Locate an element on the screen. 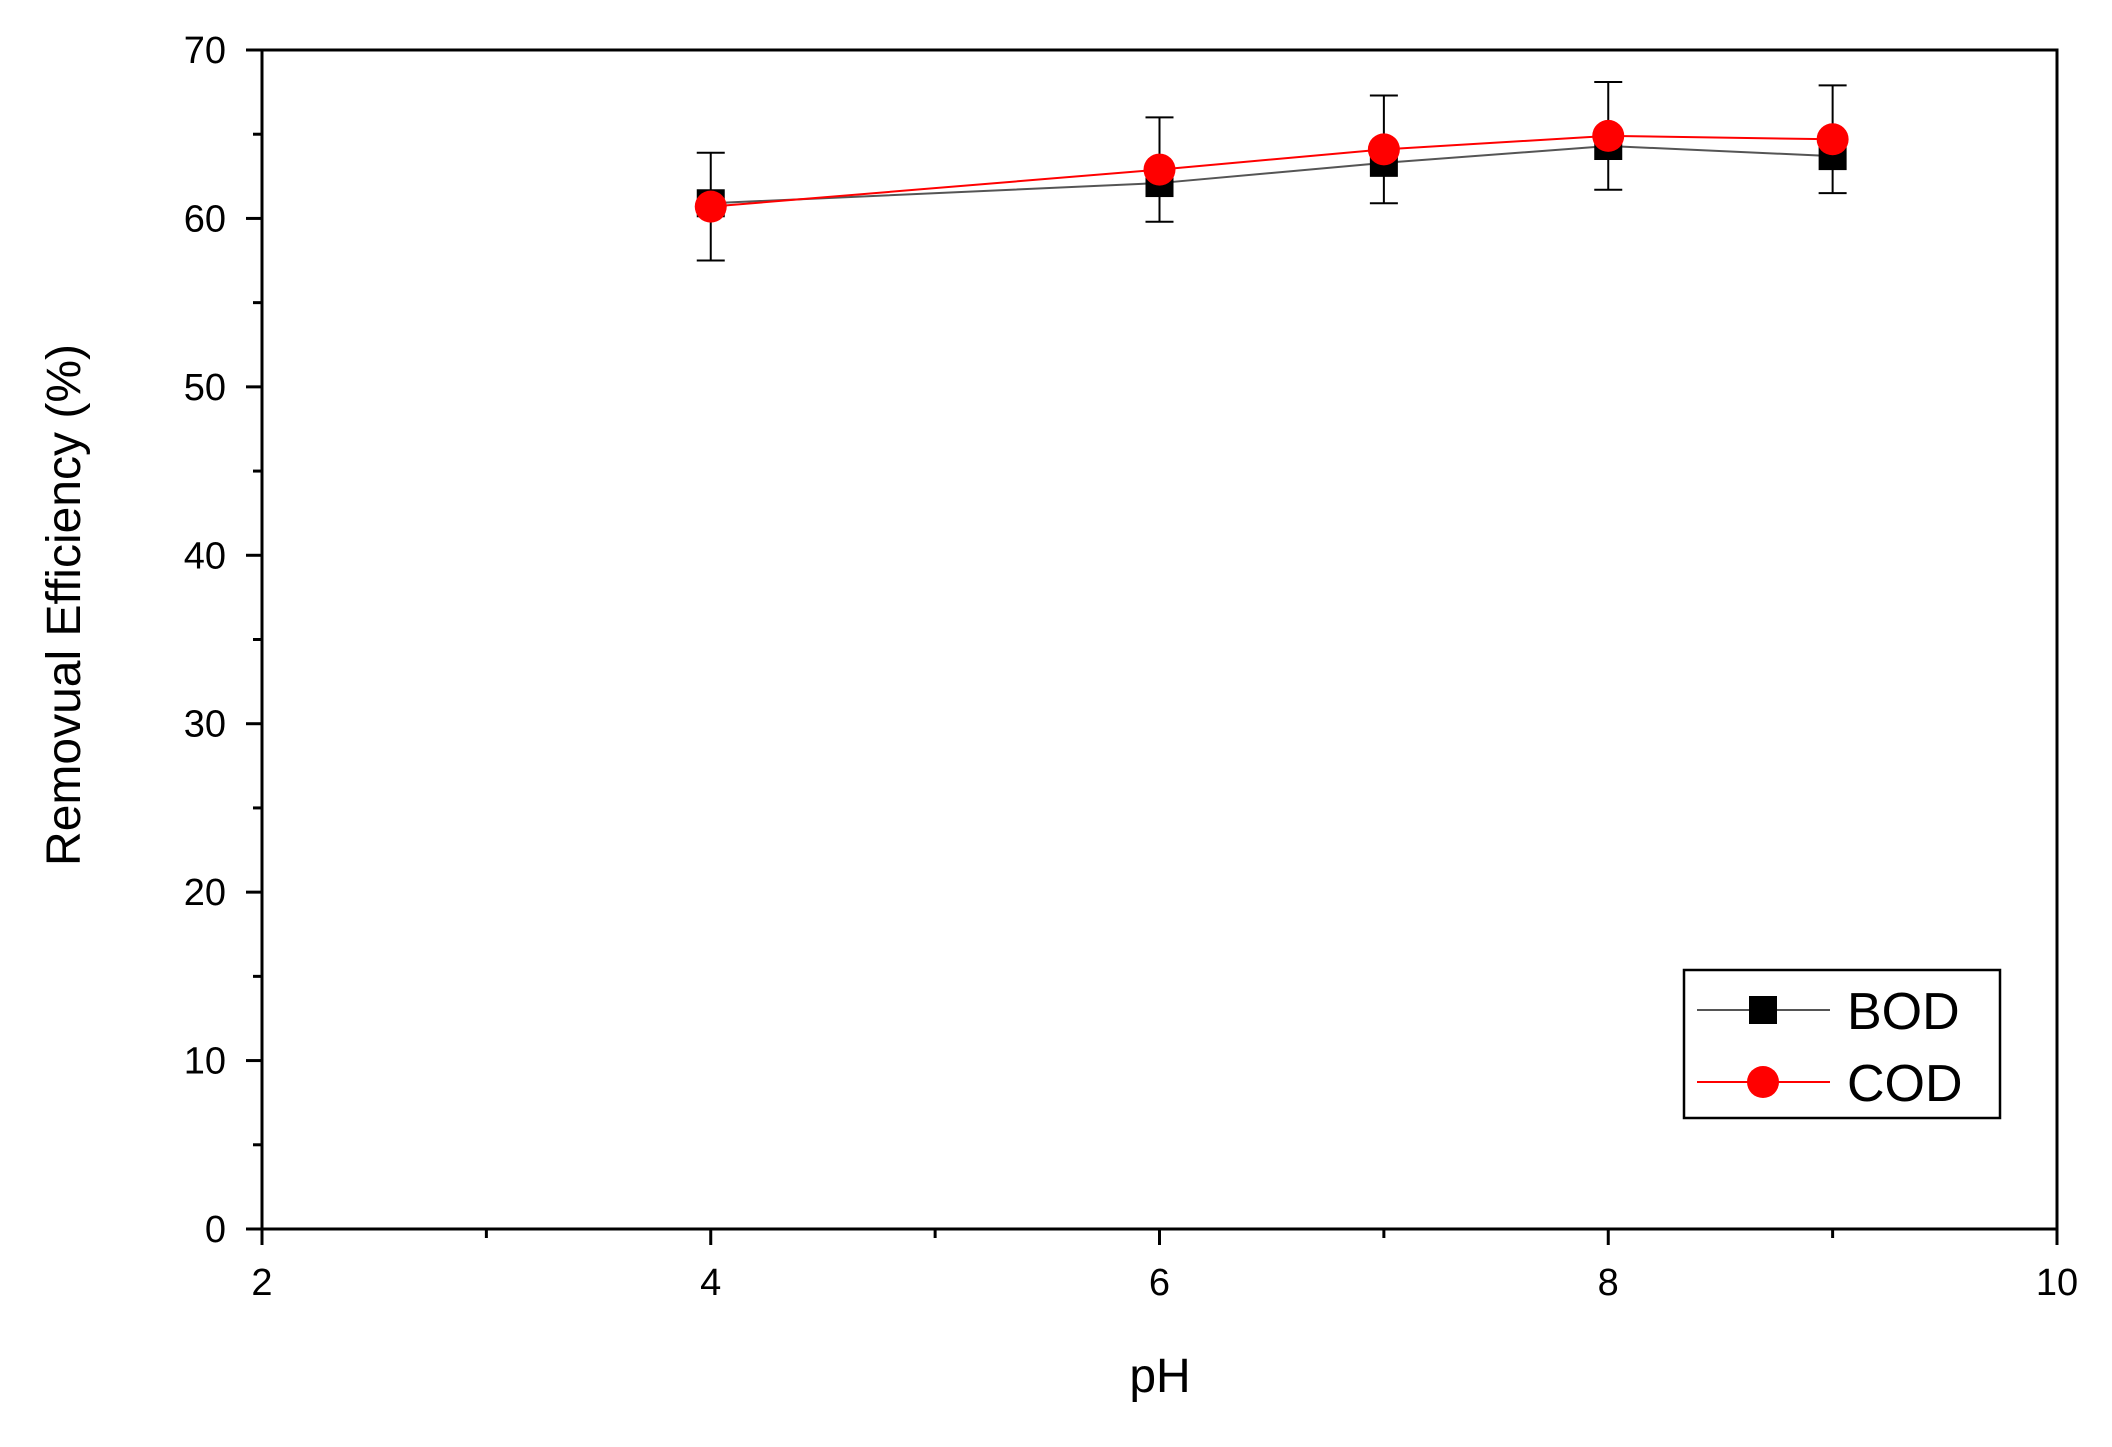 This screenshot has height=1447, width=2112. x-axis-tick-labels: 2 4 6 8 10 is located at coordinates (1164, 1283).